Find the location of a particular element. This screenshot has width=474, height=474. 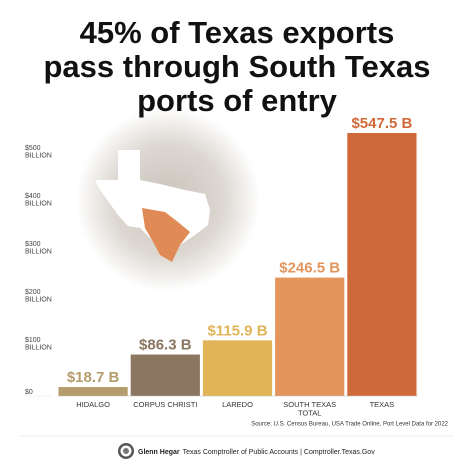

x-tick-label: SOUTH TEXAS TOTAL is located at coordinates (309, 409).